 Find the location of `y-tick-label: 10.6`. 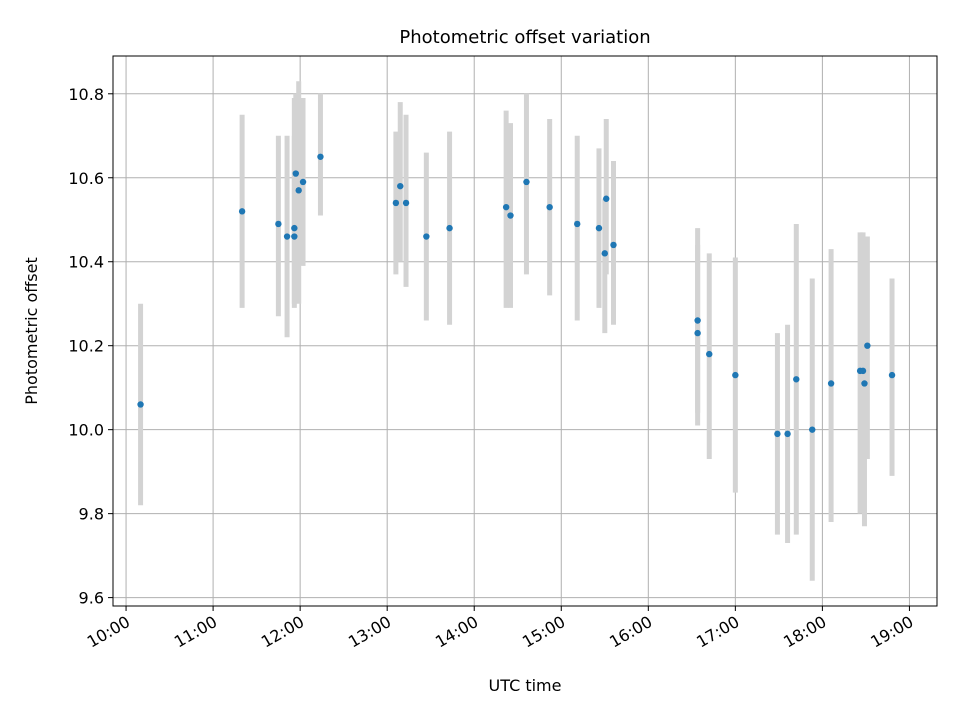

y-tick-label: 10.6 is located at coordinates (86, 178).